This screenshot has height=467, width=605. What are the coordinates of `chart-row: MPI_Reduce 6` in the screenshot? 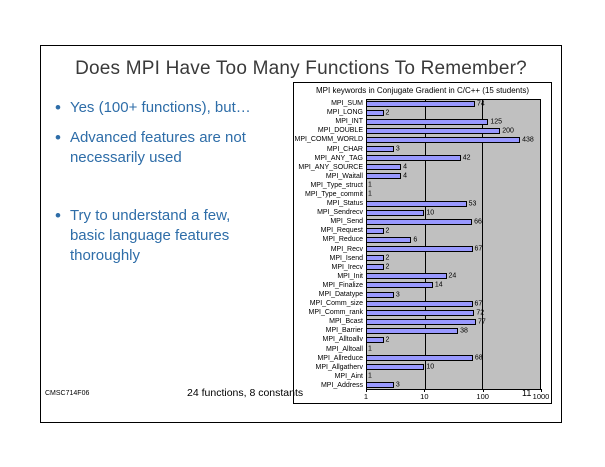 It's located at (417, 239).